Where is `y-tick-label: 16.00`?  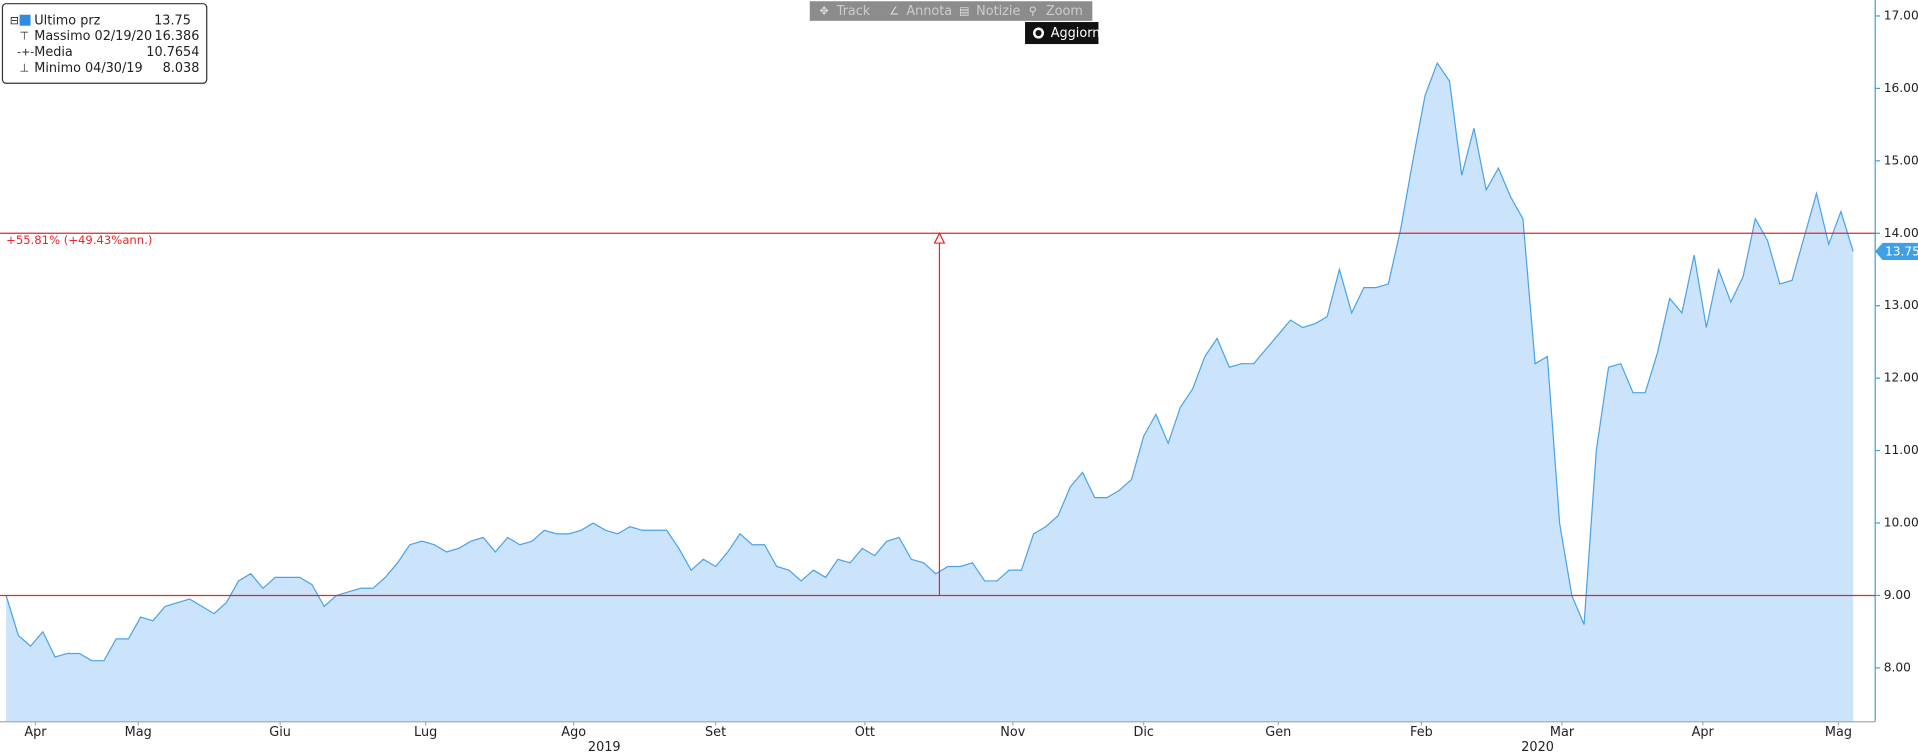
y-tick-label: 16.00 is located at coordinates (1901, 88).